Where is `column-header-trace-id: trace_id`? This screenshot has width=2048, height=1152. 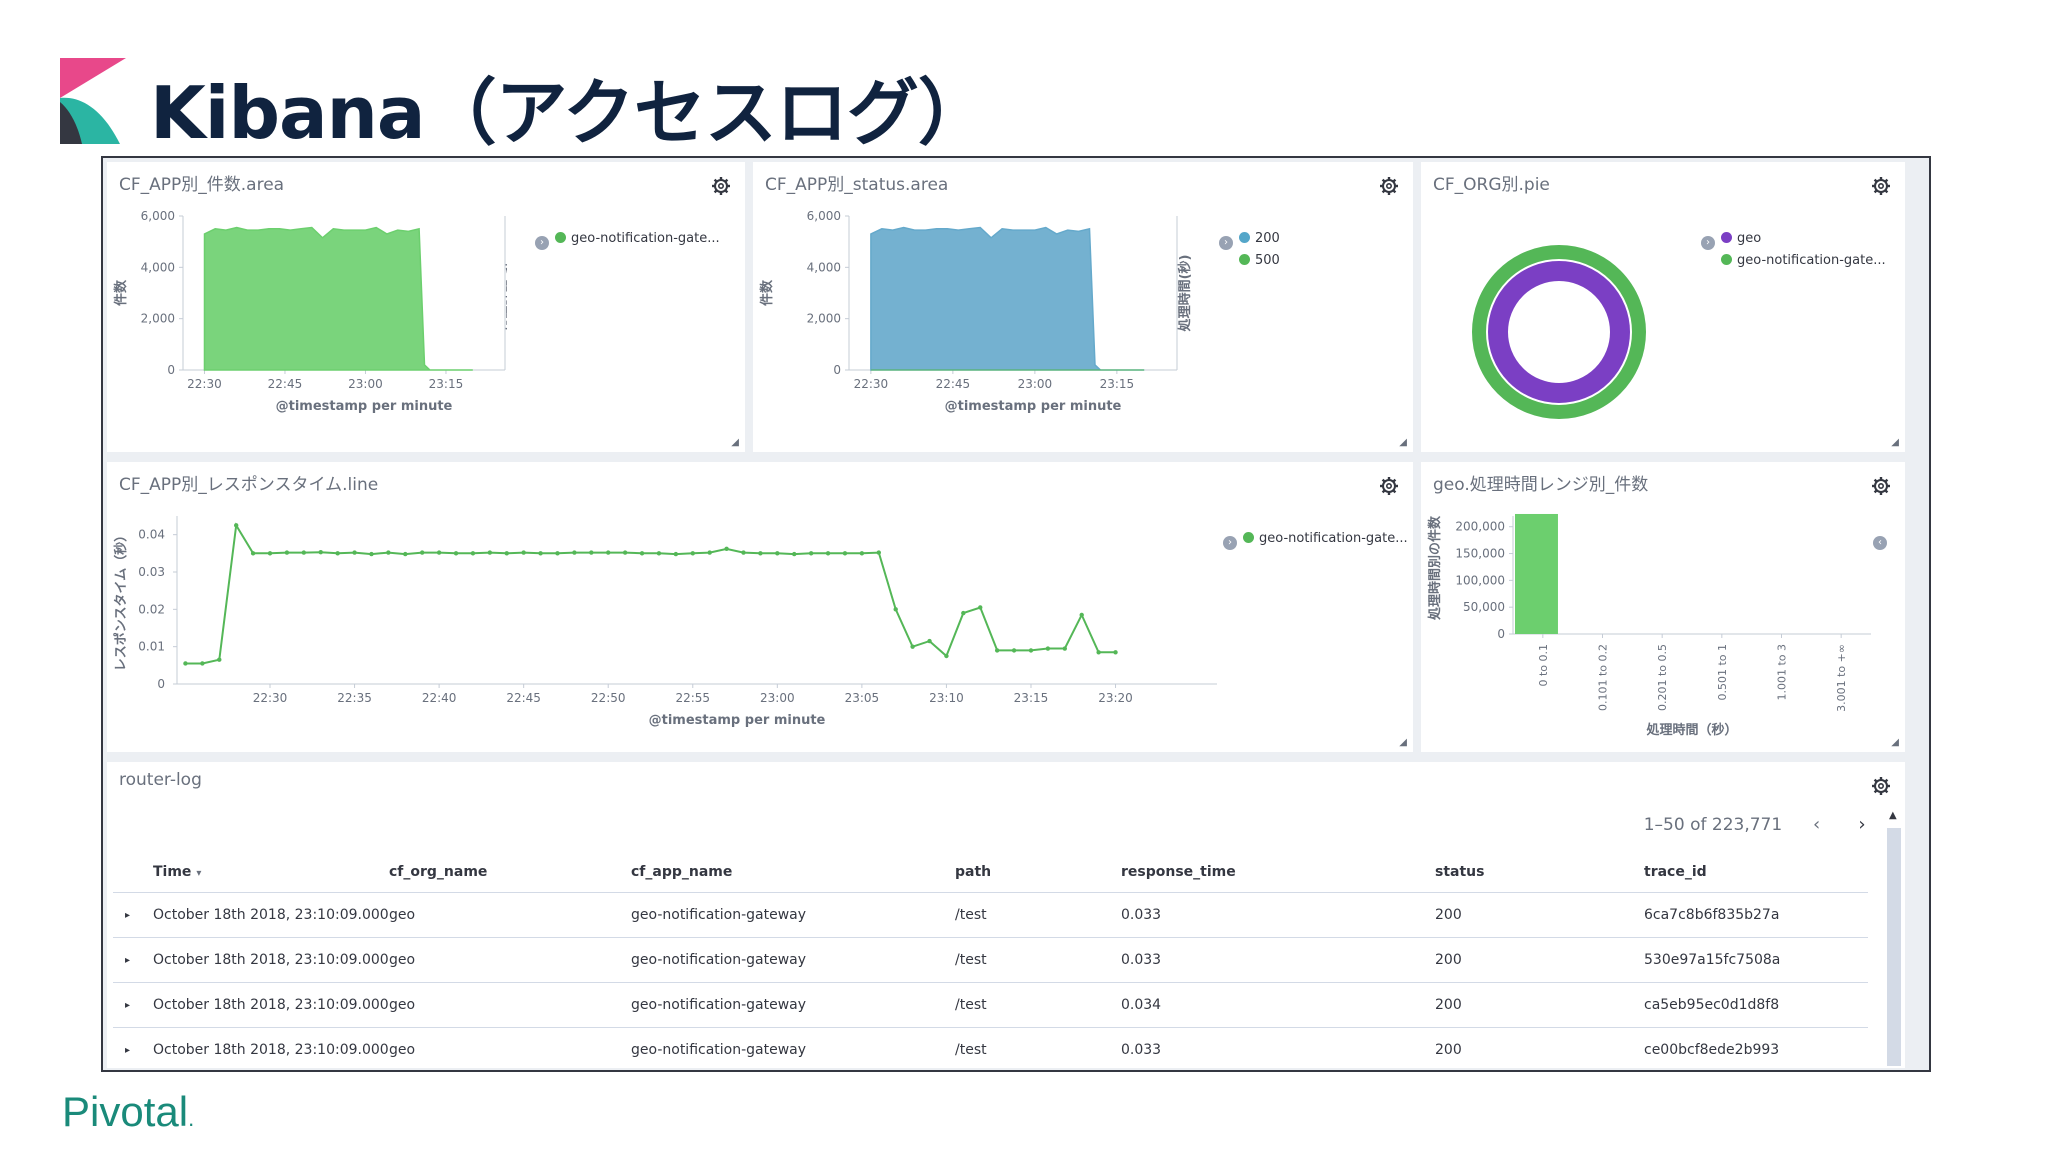
column-header-trace-id: trace_id is located at coordinates (1756, 872).